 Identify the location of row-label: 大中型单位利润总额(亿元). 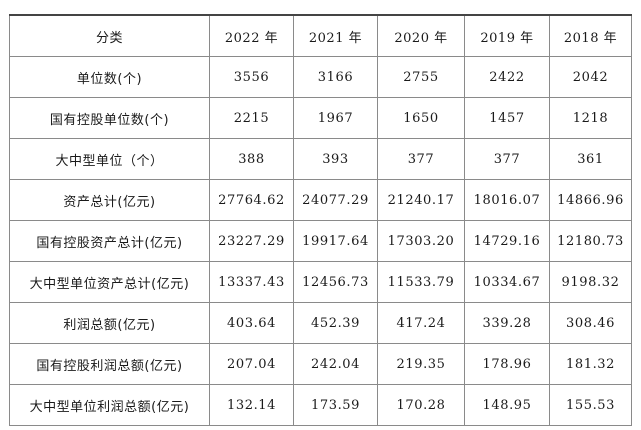
(109, 405).